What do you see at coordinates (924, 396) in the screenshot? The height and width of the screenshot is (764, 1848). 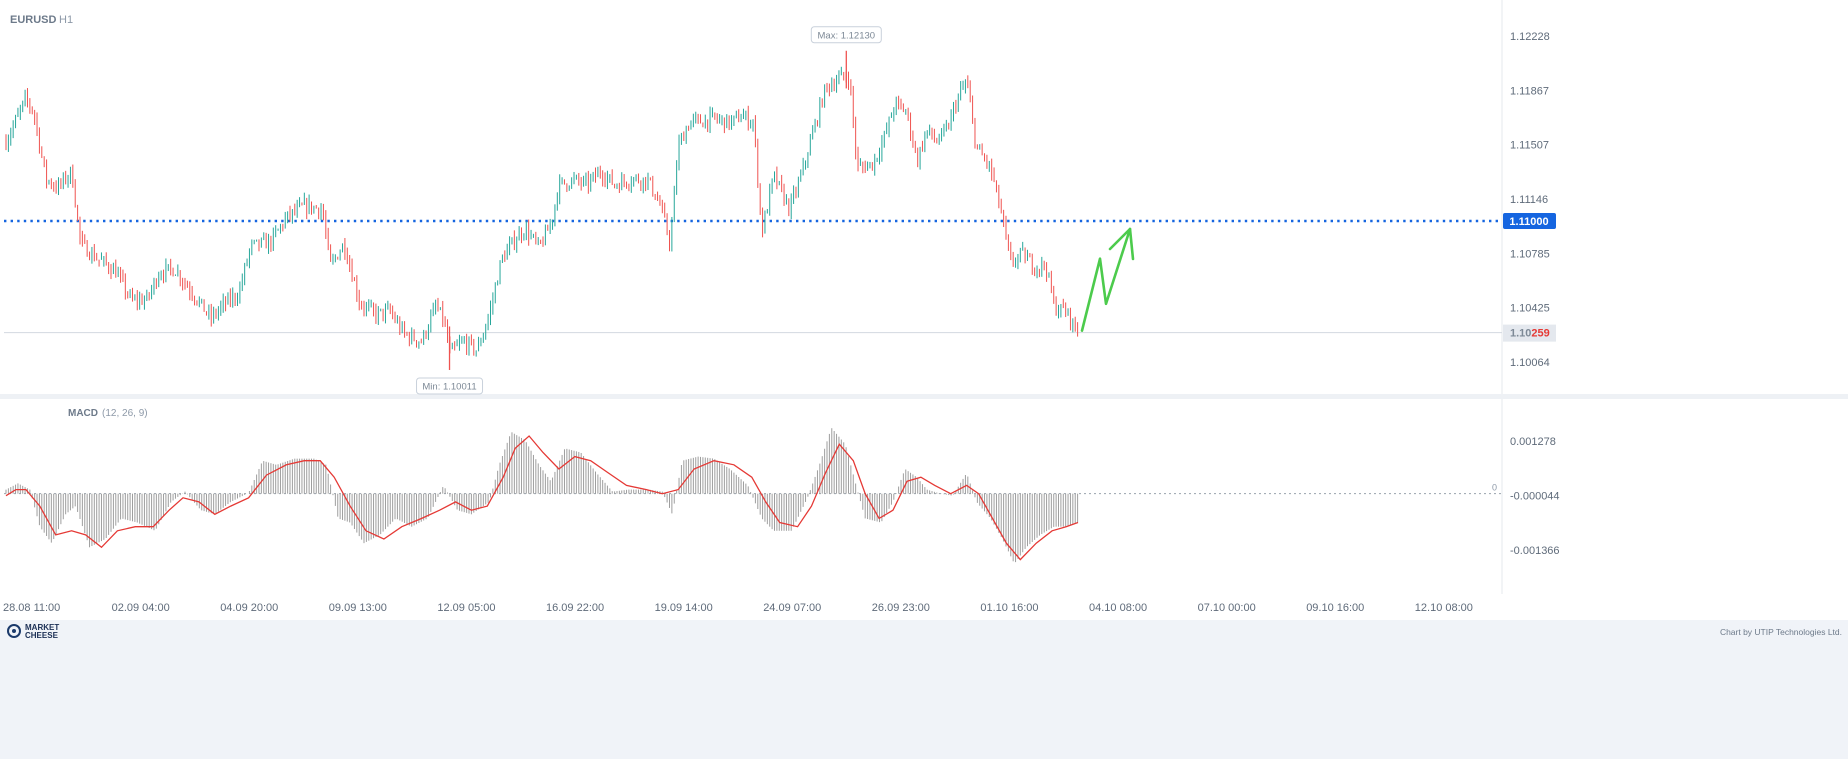 I see `pane-separator` at bounding box center [924, 396].